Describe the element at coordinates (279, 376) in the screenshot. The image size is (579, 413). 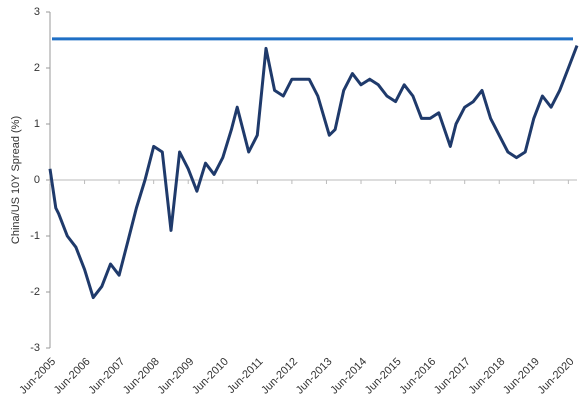
I see `x-tick-label: Jun-2012` at that location.